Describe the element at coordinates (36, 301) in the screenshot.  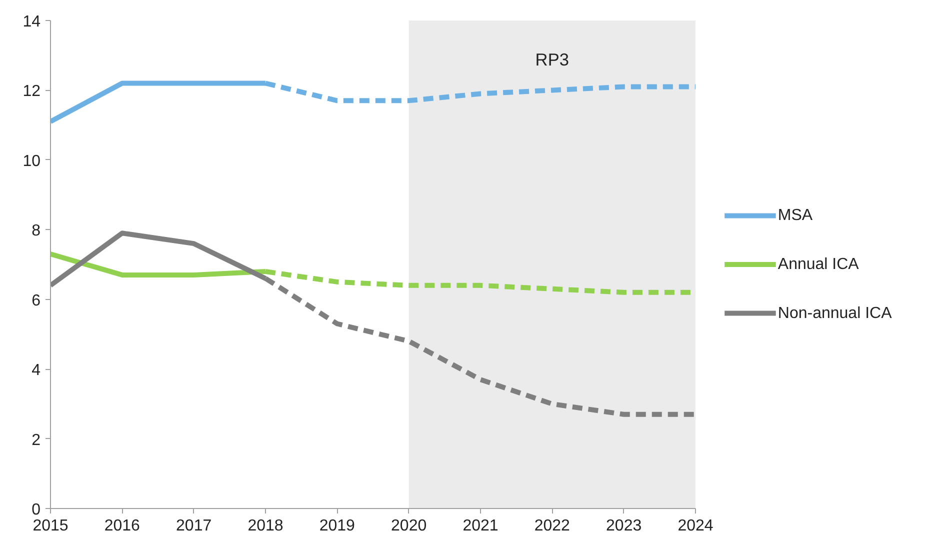
I see `y-tick-label: 6` at that location.